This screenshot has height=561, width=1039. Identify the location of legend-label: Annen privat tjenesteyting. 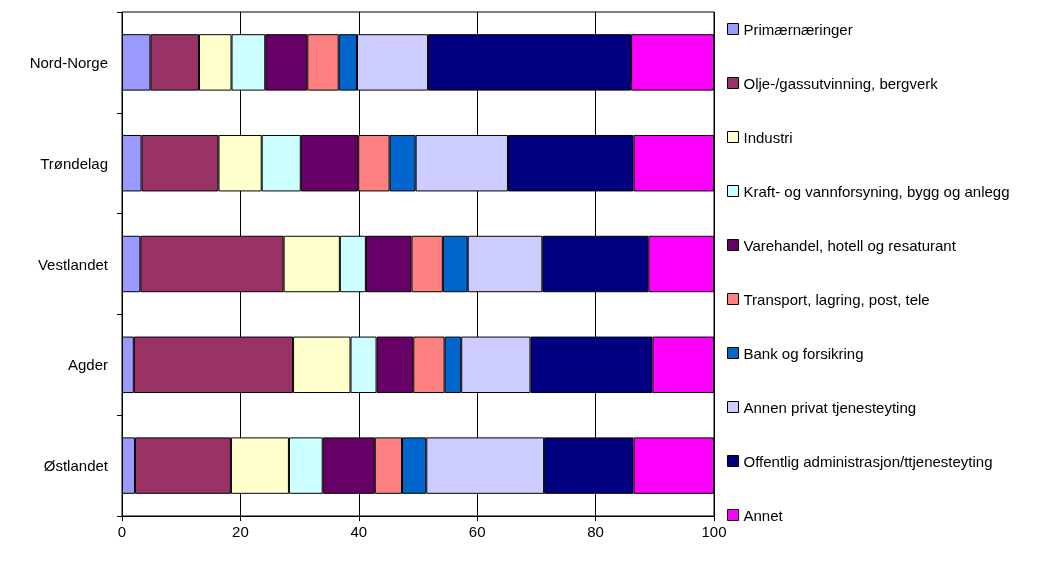
(830, 407).